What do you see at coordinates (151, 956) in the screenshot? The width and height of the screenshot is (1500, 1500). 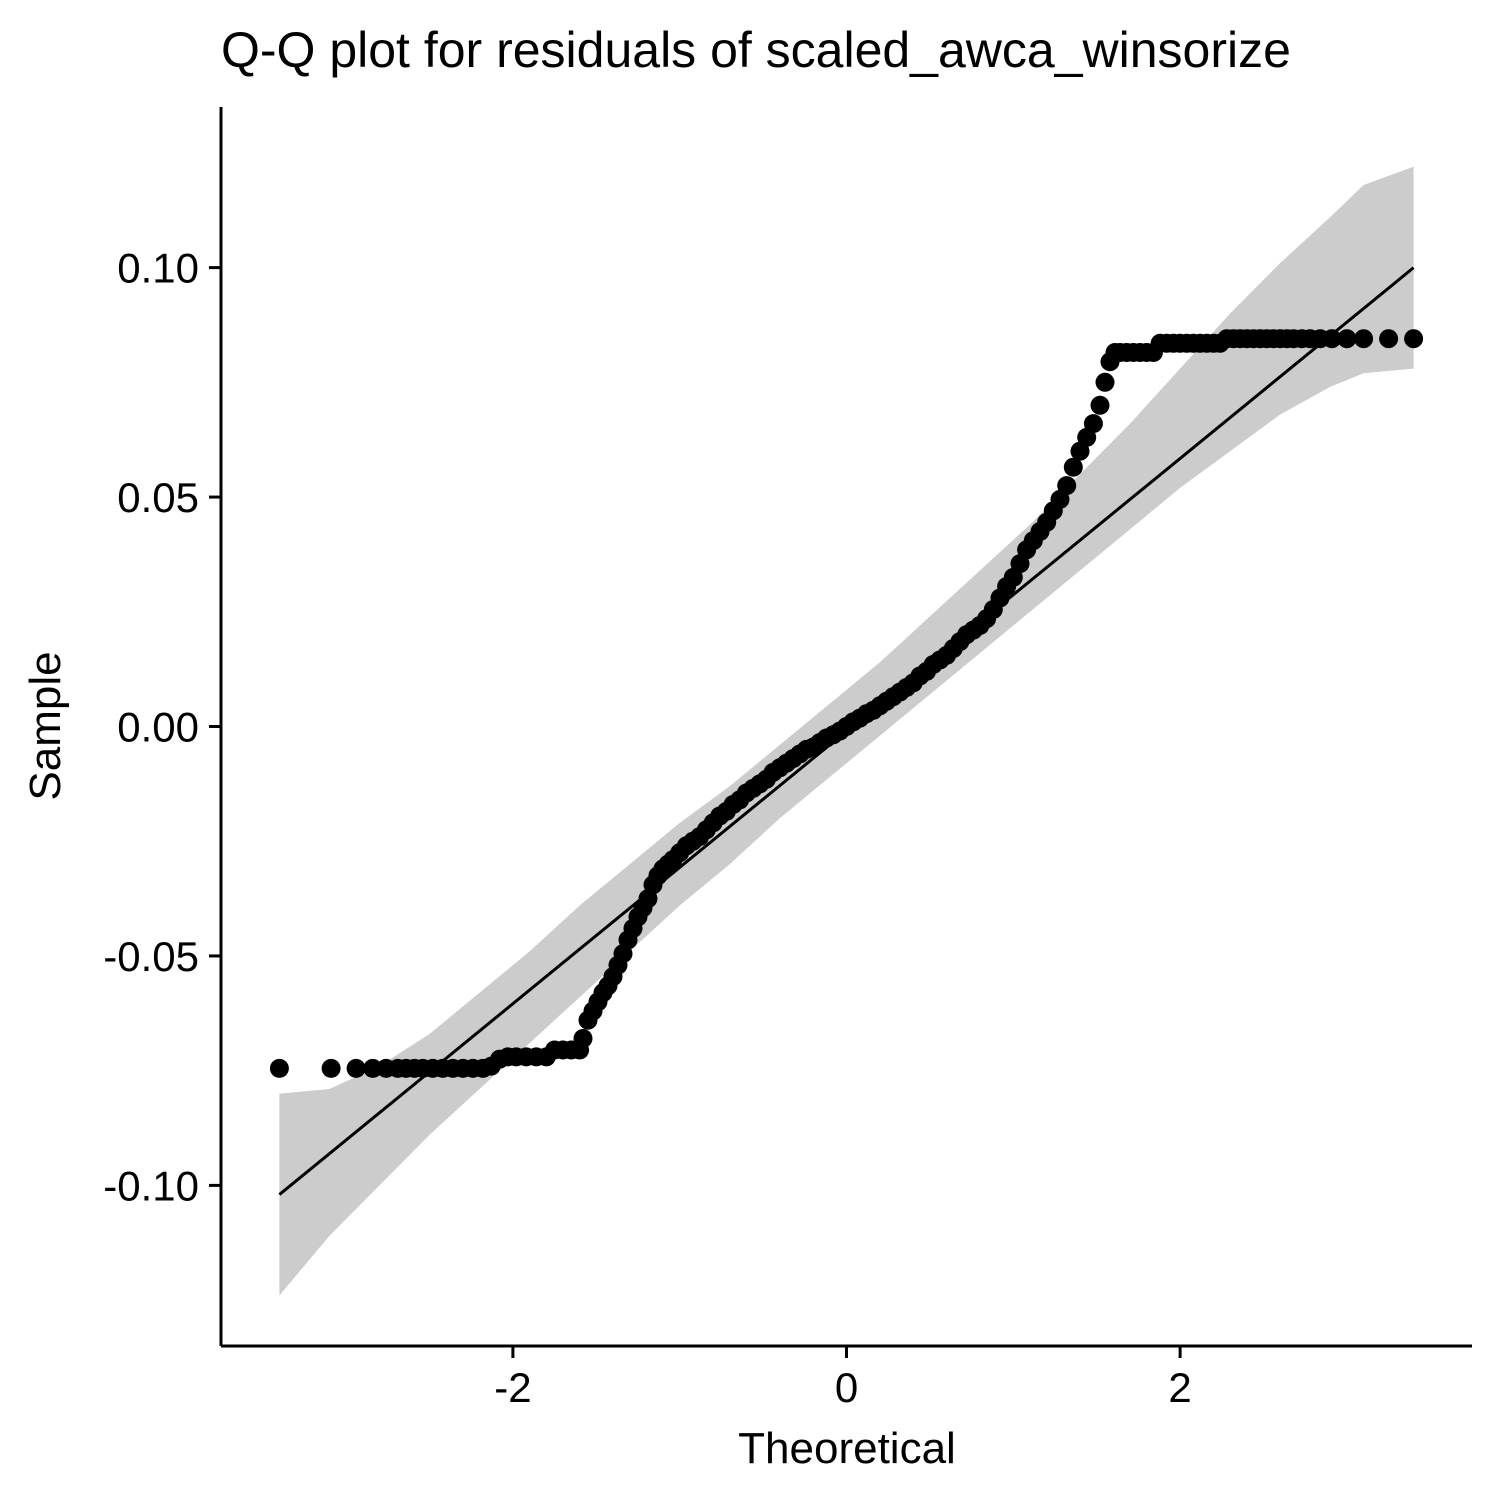 I see `y-tick-label: -0.05` at bounding box center [151, 956].